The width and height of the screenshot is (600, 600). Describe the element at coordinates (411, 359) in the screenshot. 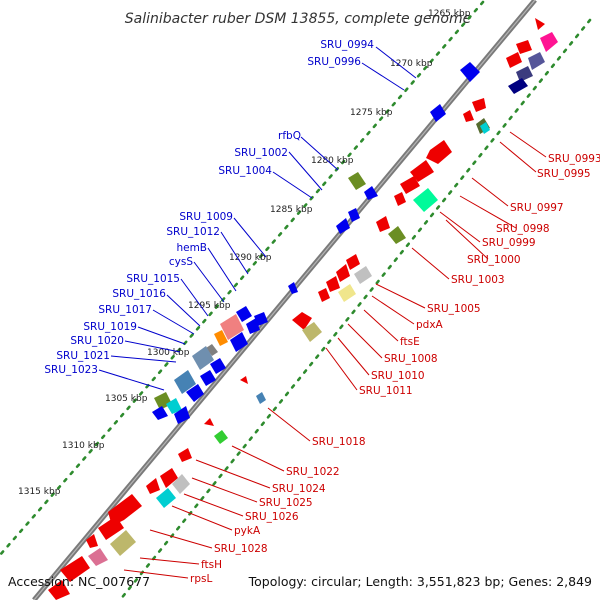

I see `gene-label: SRU_1008` at that location.